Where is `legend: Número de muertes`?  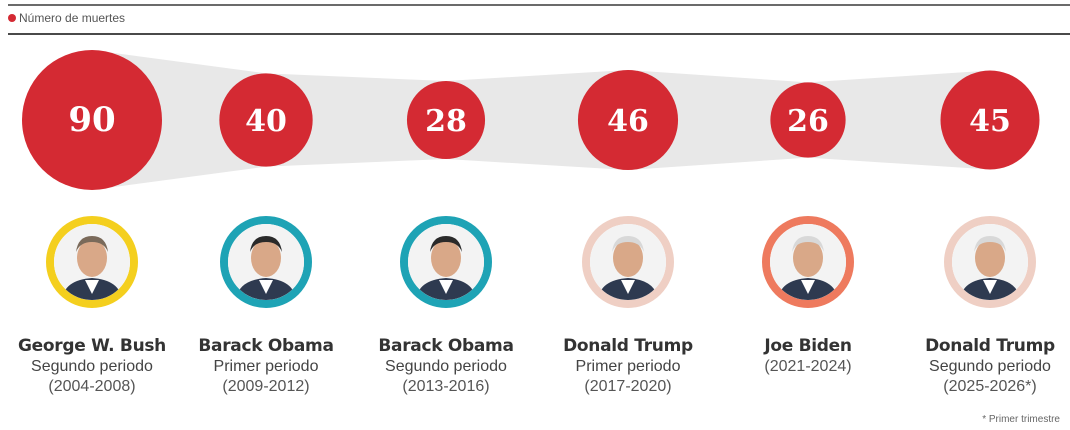
legend: Número de muertes is located at coordinates (66, 18).